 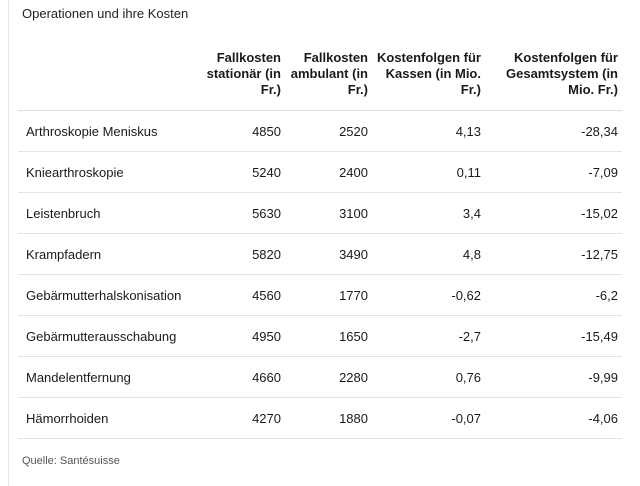 I want to click on cell-operation: Gebärmutterhalskonisation, so click(x=110, y=295).